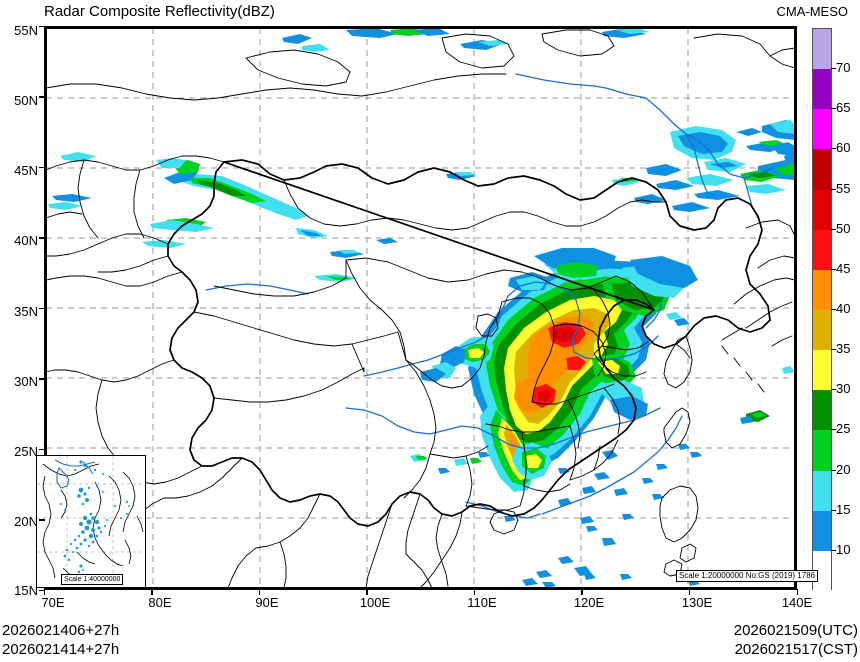  What do you see at coordinates (843, 108) in the screenshot?
I see `colorbar-tick-label: 65` at bounding box center [843, 108].